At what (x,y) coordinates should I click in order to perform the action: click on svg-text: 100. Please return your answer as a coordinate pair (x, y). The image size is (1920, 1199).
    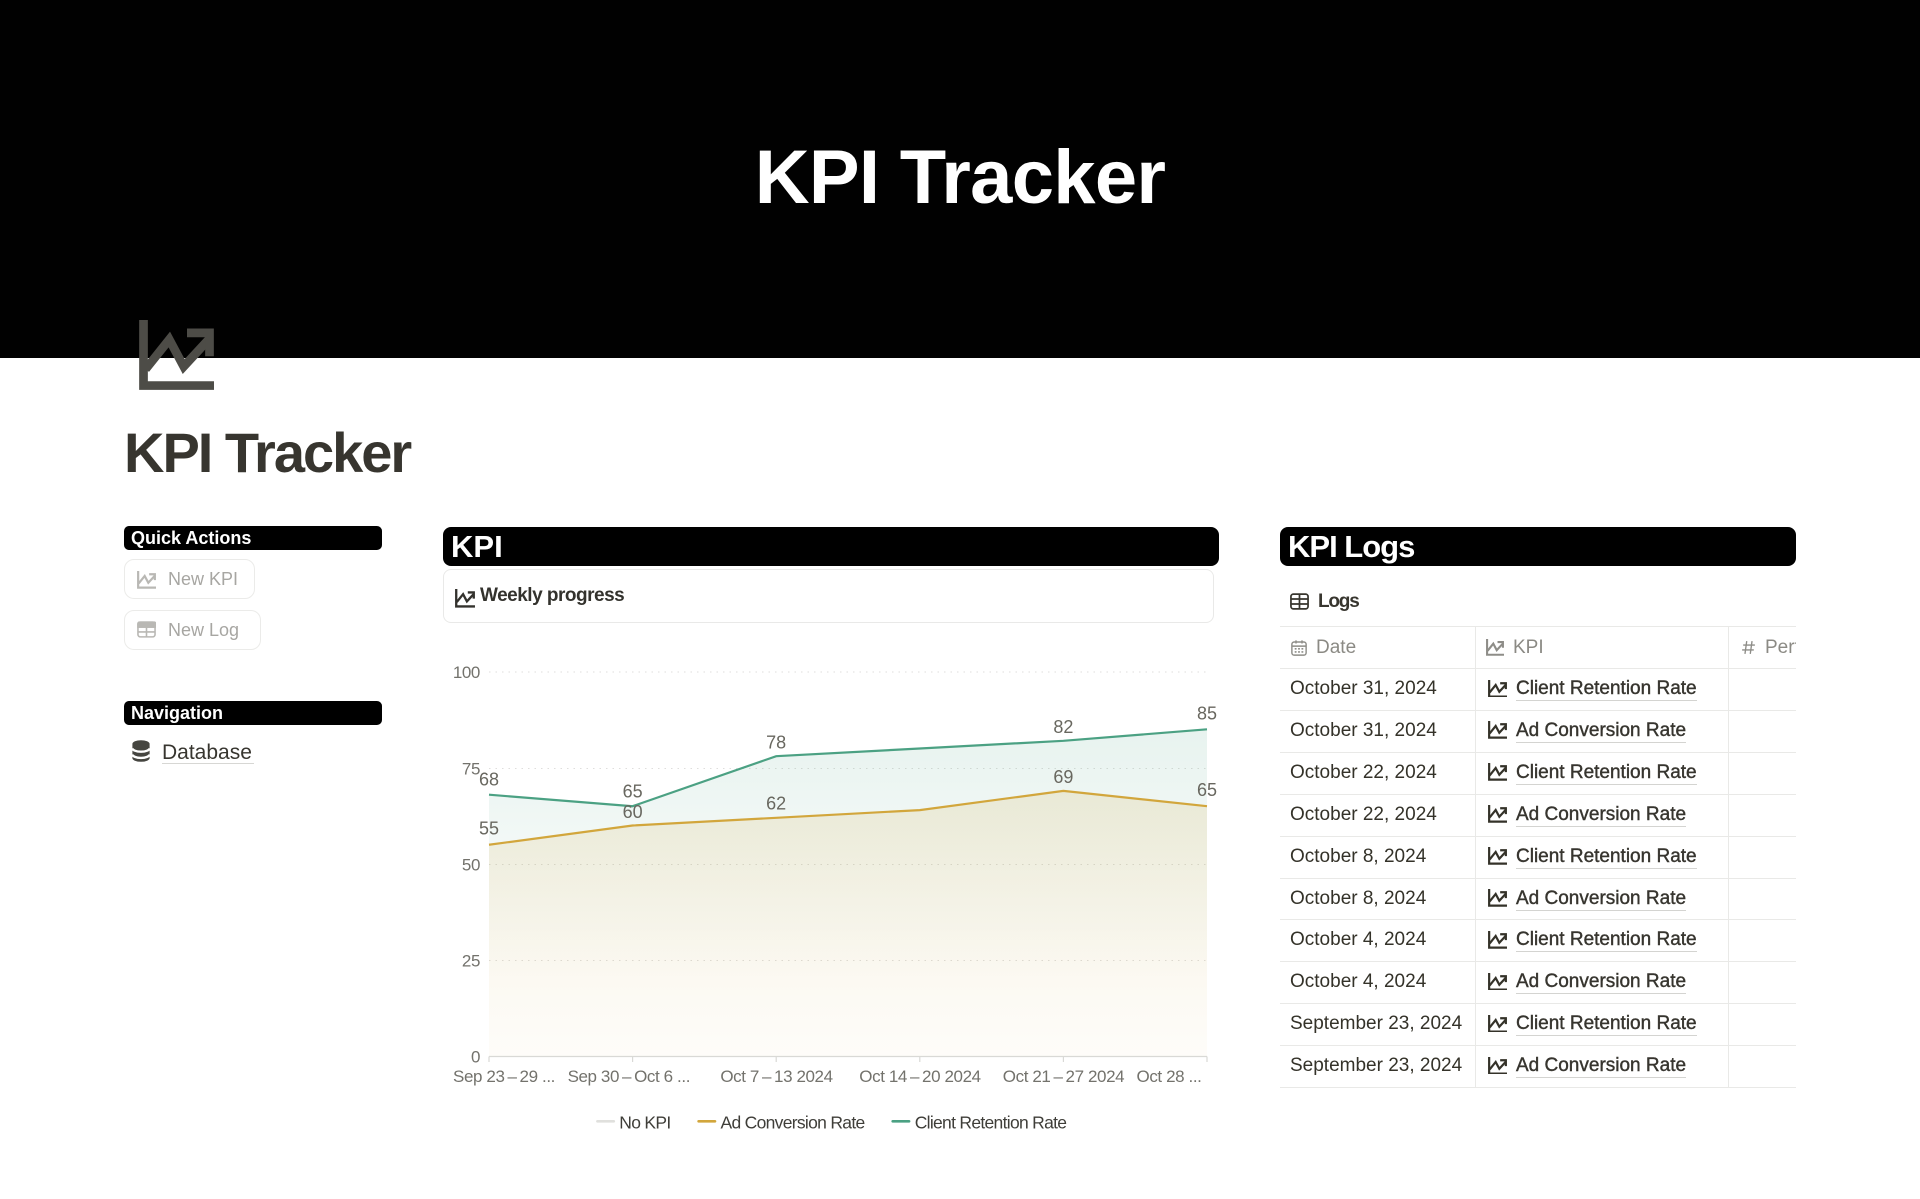
    Looking at the image, I should click on (466, 672).